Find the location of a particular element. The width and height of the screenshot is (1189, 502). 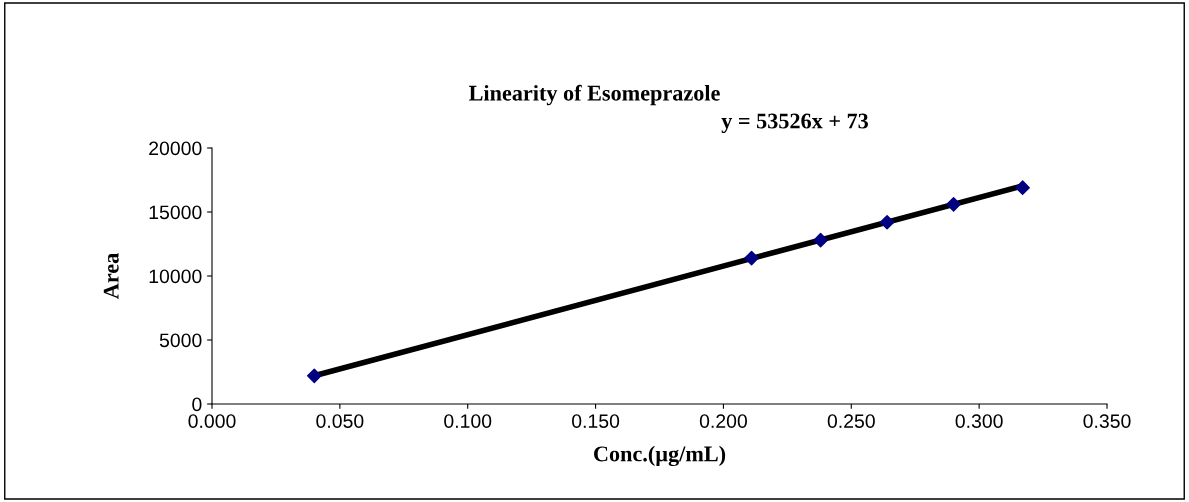

x-tick-label: 0.350 is located at coordinates (1107, 421).